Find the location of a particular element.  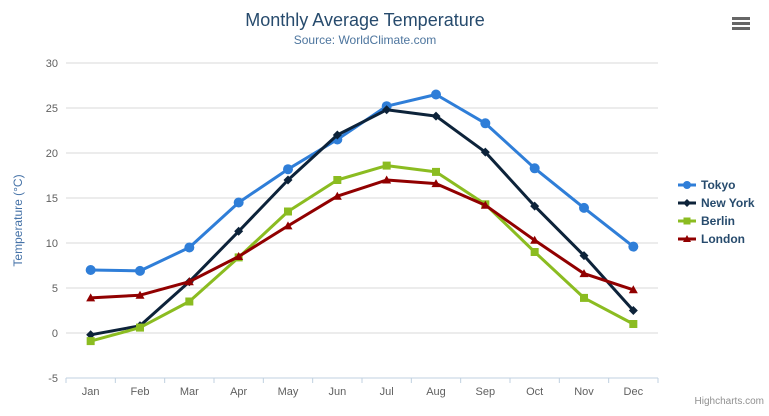

y-tick-label: 30 is located at coordinates (52, 64).